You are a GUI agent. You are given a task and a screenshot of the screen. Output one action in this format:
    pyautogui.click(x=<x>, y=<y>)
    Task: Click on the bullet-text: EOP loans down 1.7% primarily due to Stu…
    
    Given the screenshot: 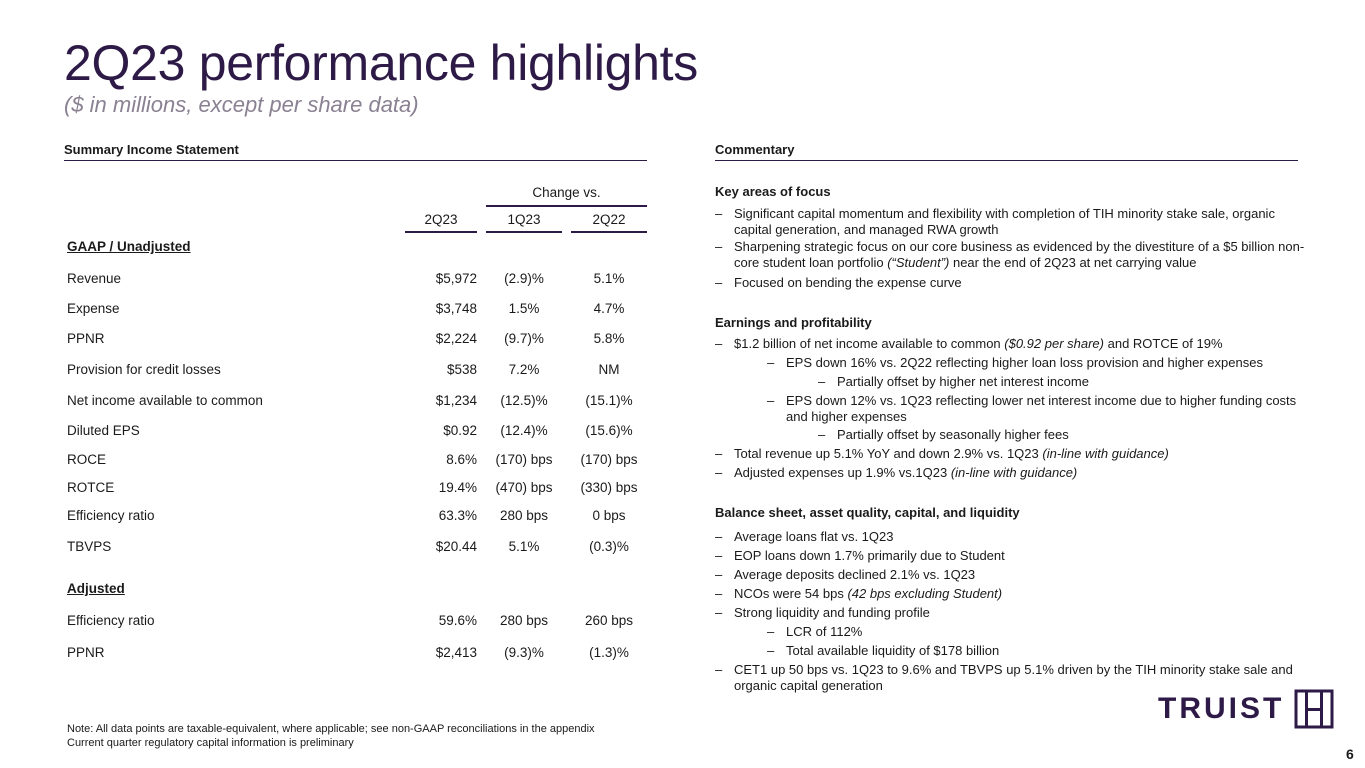 What is the action you would take?
    pyautogui.click(x=869, y=555)
    